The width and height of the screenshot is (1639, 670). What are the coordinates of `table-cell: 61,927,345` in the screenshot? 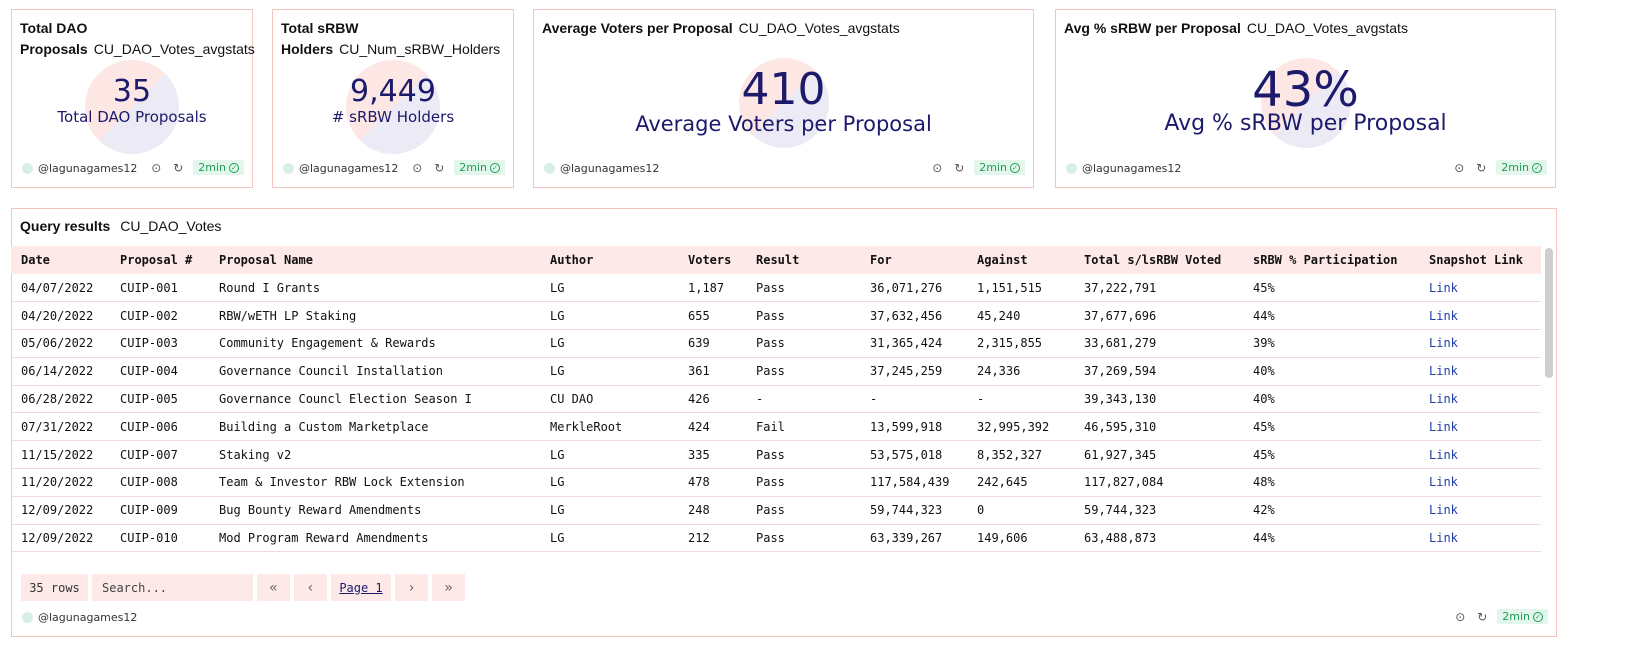 It's located at (1158, 455).